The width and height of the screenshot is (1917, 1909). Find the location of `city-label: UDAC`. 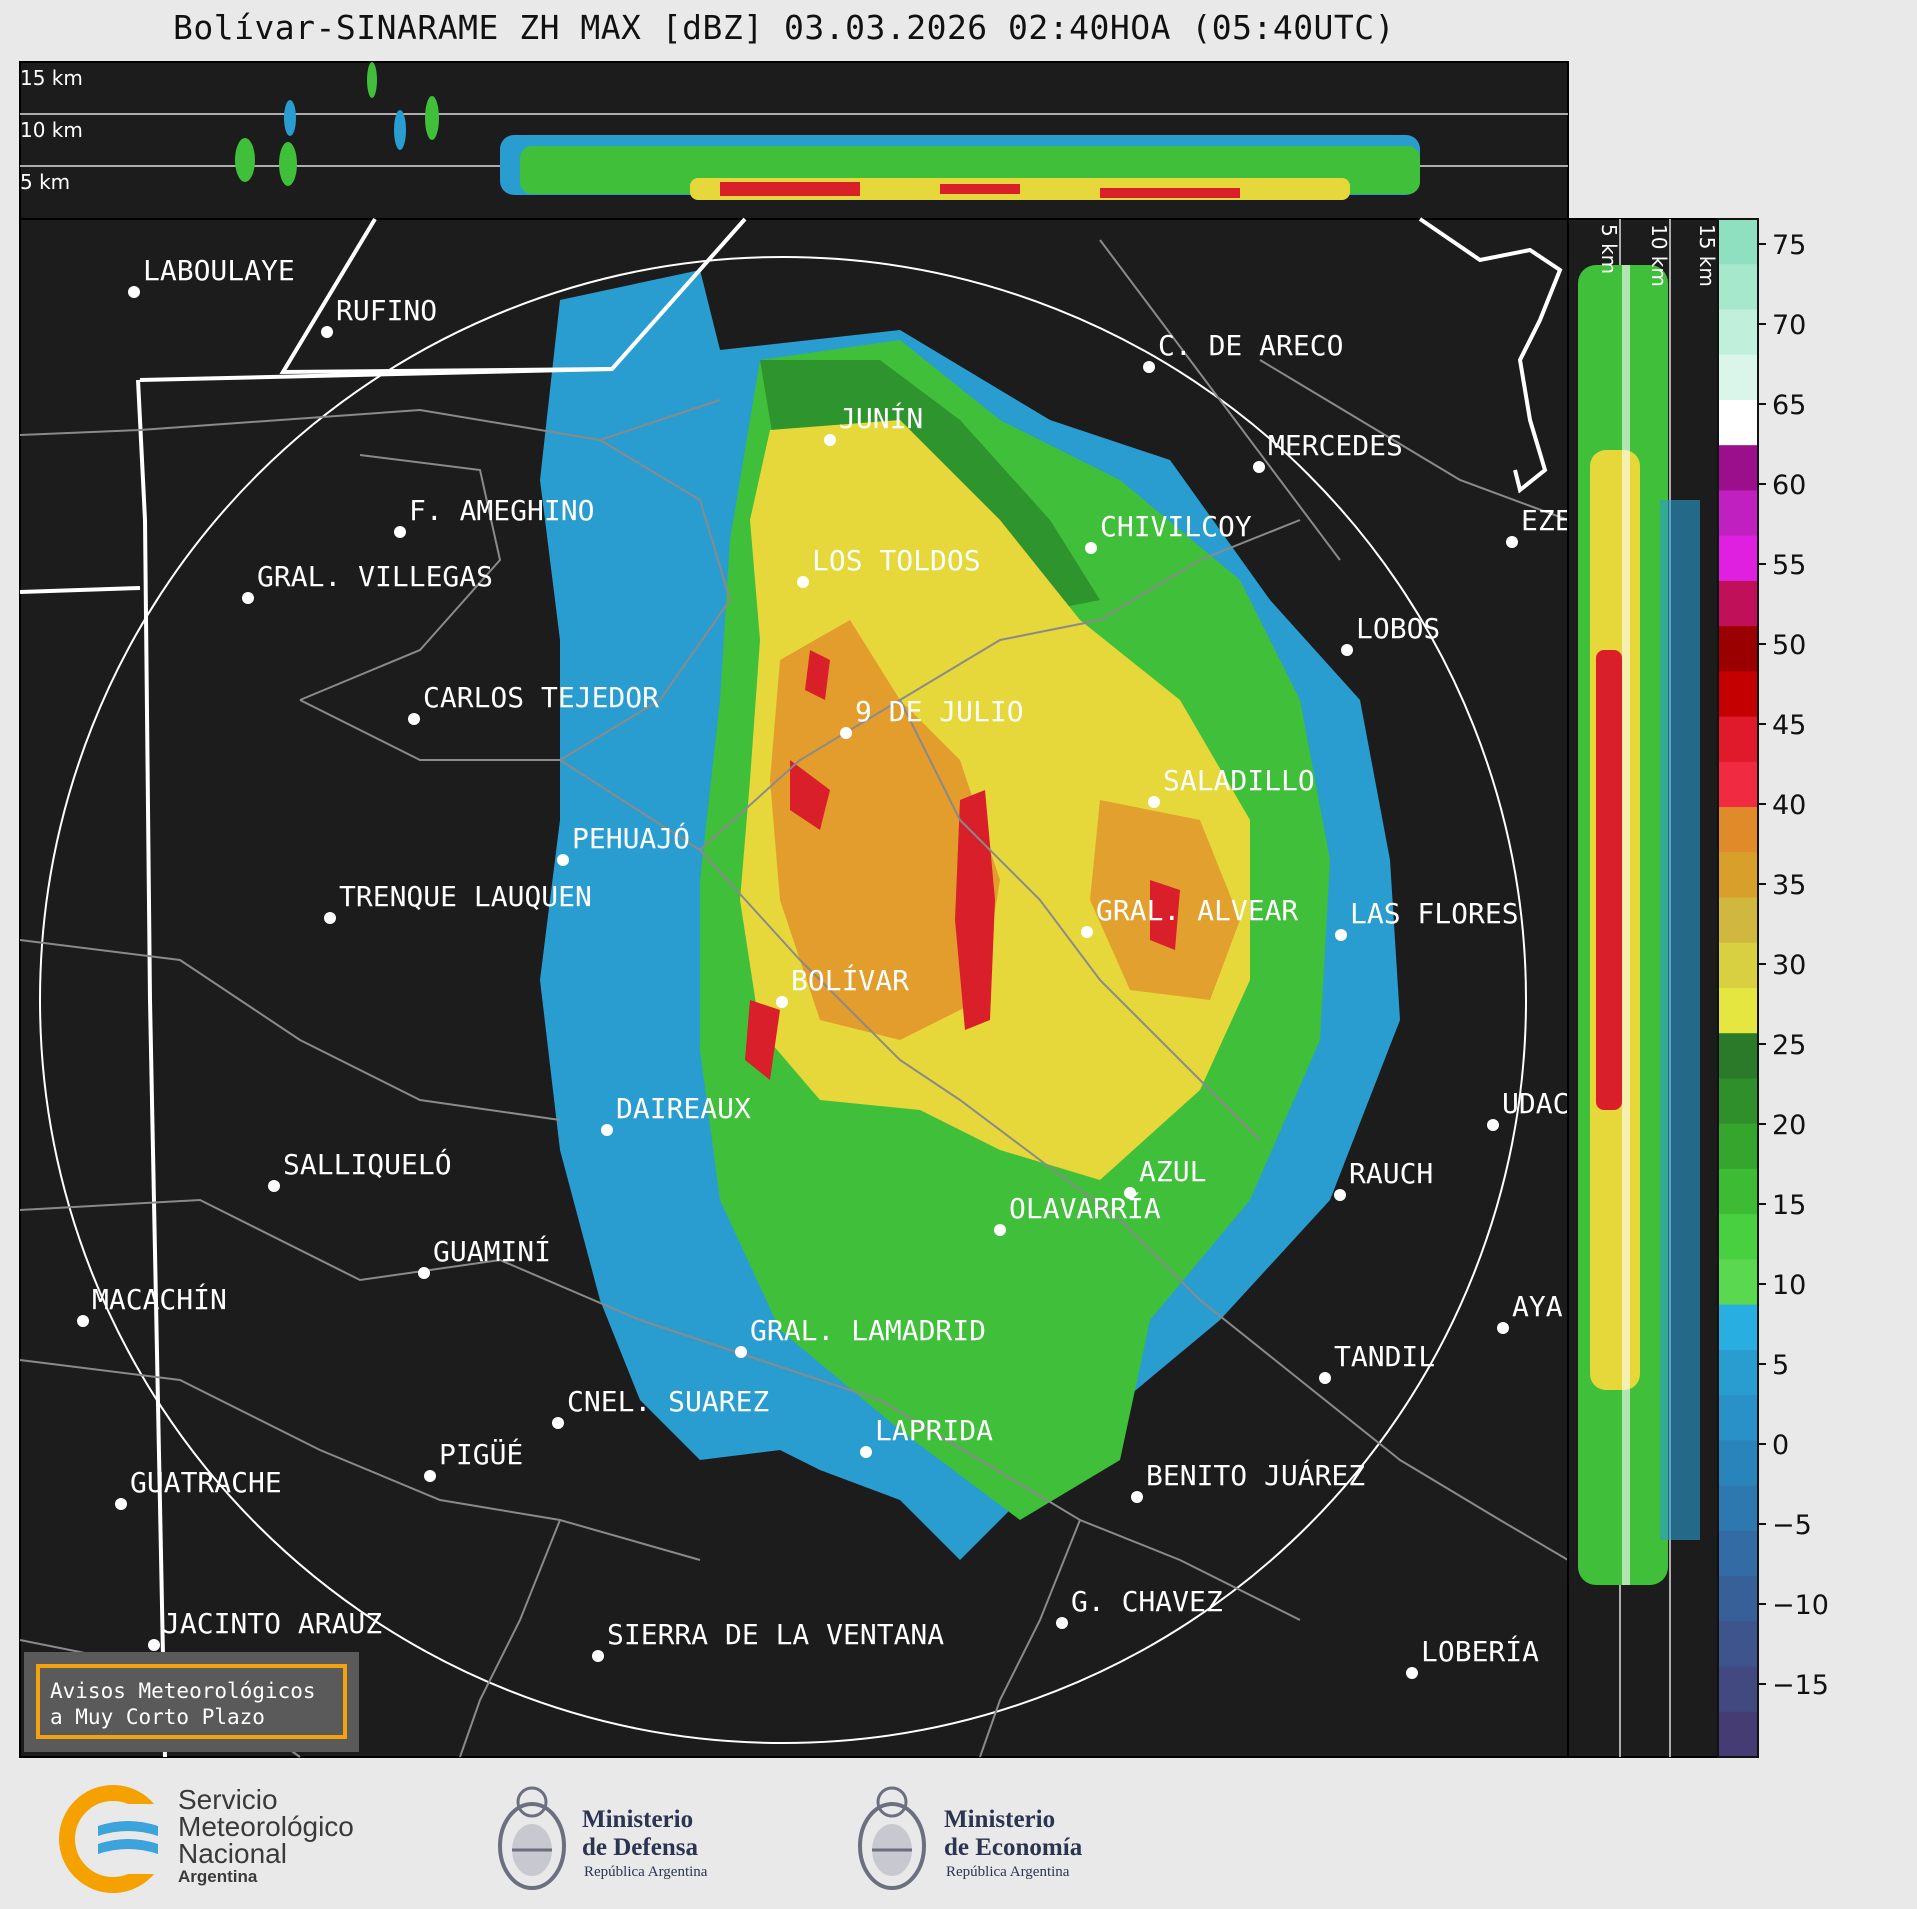

city-label: UDAC is located at coordinates (1535, 1103).